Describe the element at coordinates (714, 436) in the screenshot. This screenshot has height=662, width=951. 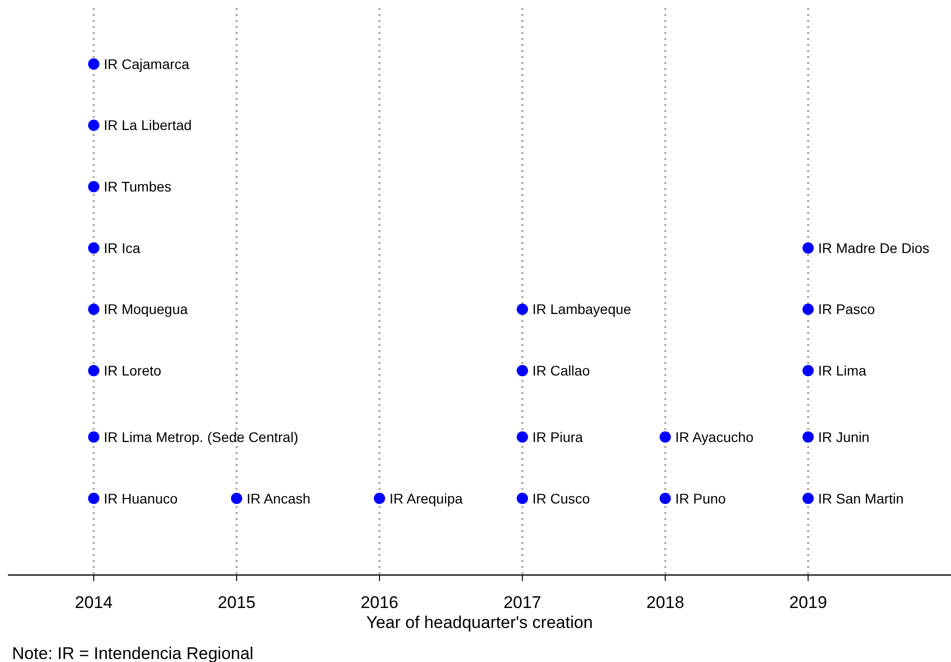
I see `annotation: IR Ayacucho` at that location.